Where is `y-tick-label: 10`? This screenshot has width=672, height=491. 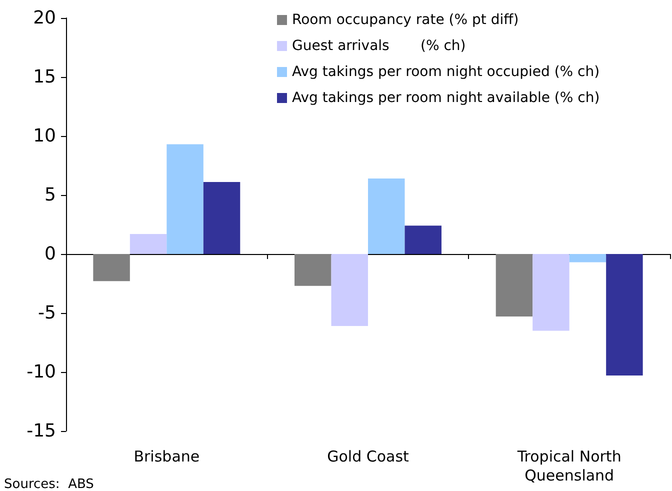
y-tick-label: 10 is located at coordinates (44, 136).